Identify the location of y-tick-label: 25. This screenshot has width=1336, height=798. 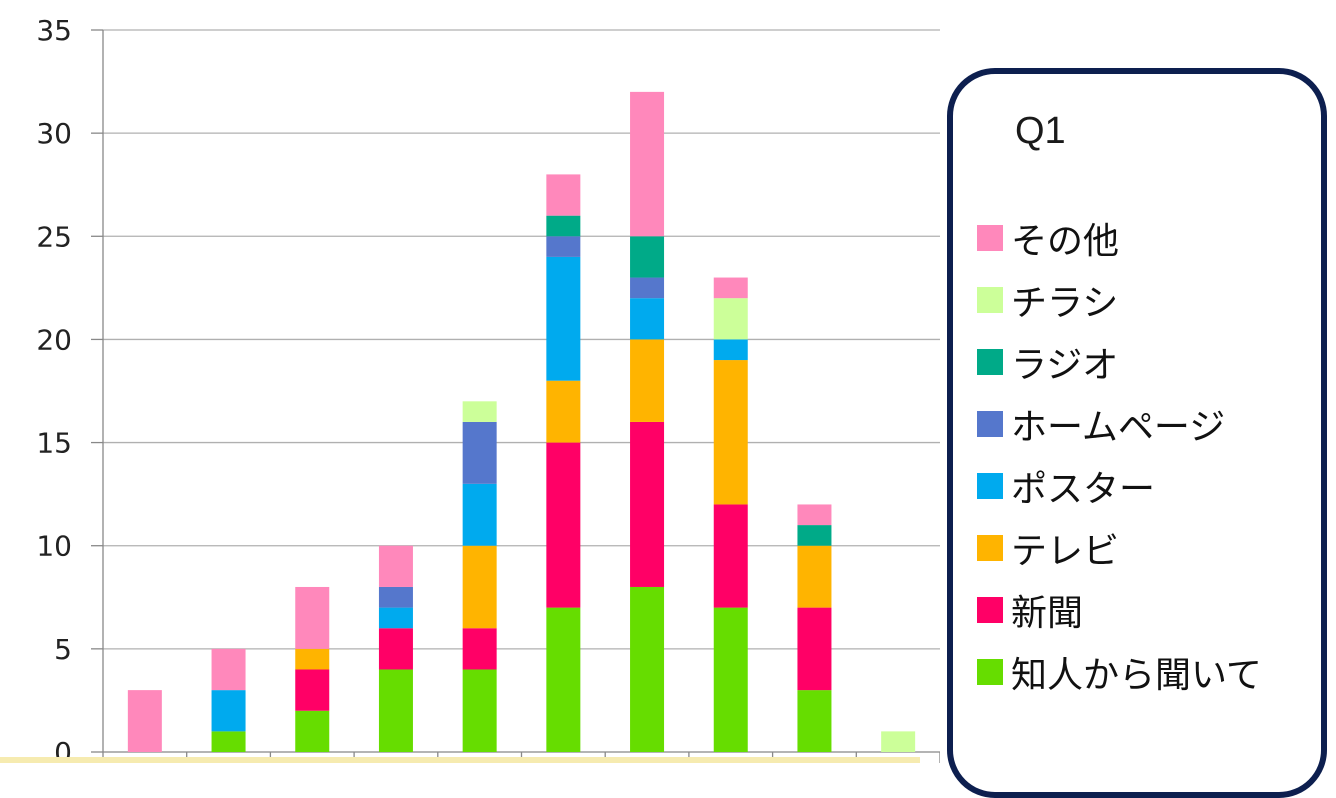
(54, 236).